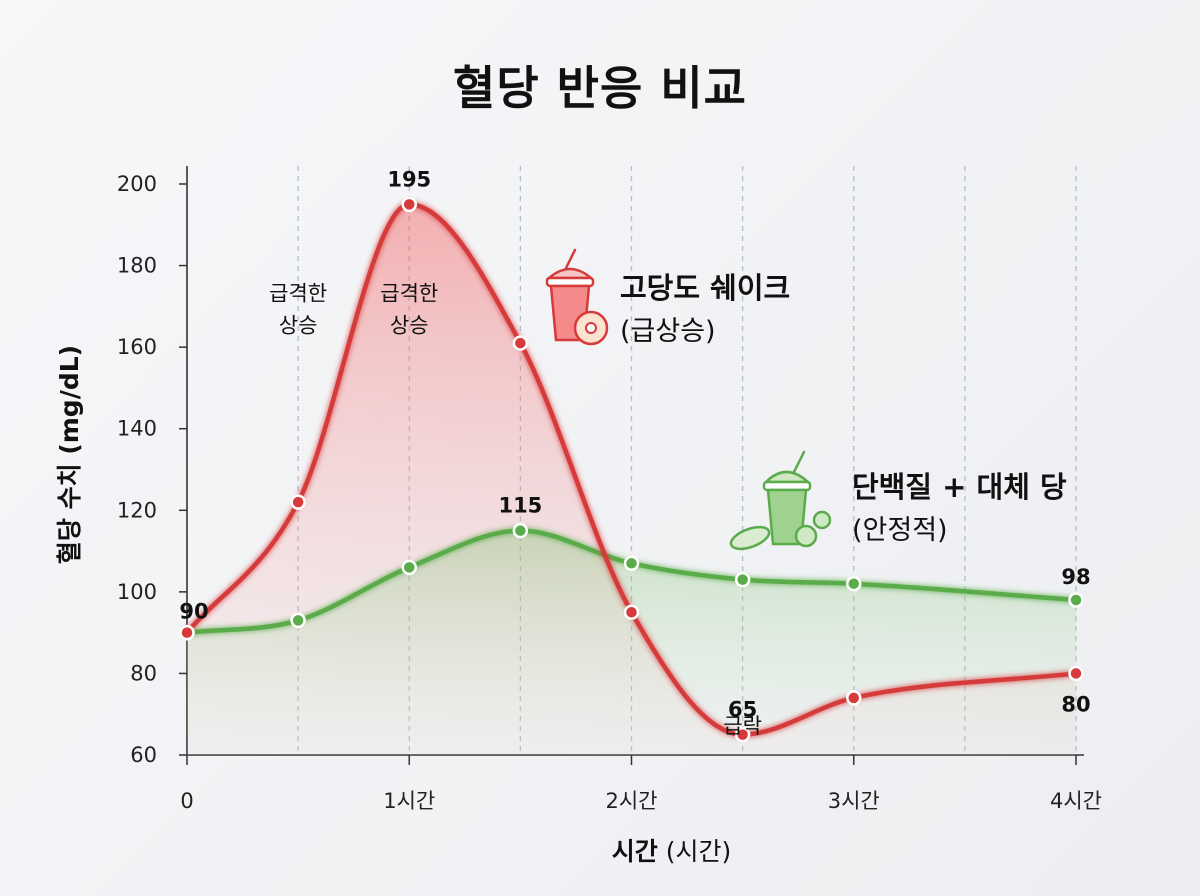  What do you see at coordinates (137, 429) in the screenshot?
I see `y-tick-label: 140` at bounding box center [137, 429].